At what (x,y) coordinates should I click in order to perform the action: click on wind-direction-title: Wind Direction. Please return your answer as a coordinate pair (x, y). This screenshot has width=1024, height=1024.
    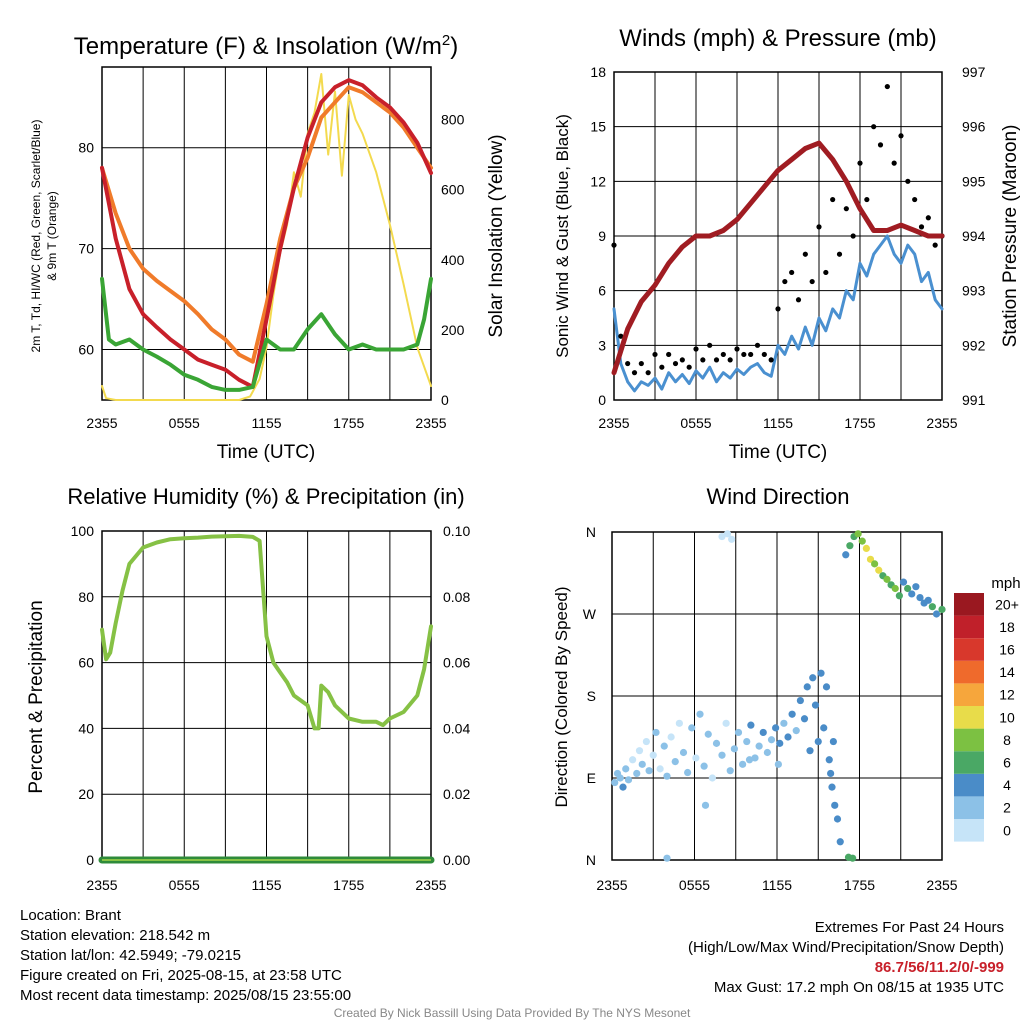
    Looking at the image, I should click on (777, 496).